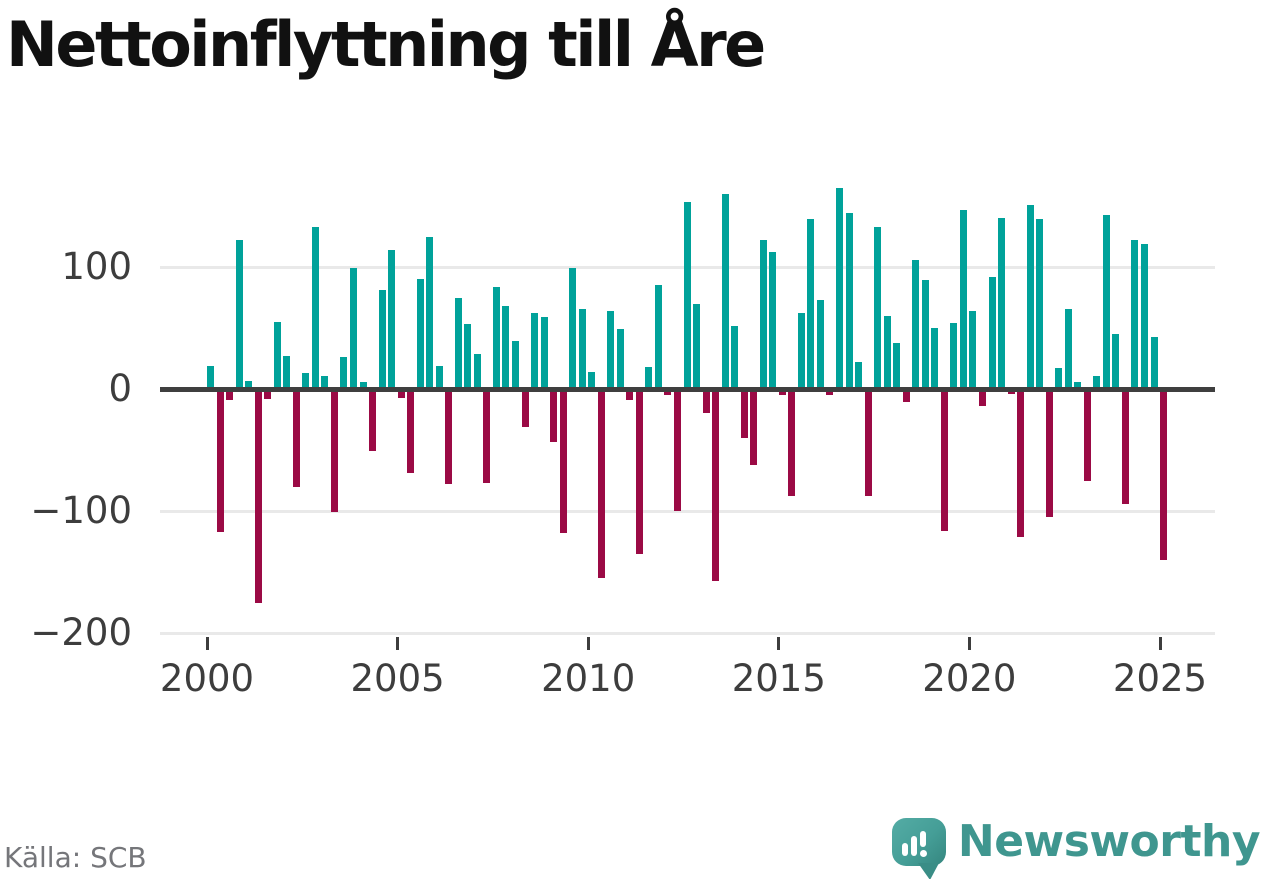 The image size is (1262, 879). I want to click on bar-2021-q2, so click(1020, 463).